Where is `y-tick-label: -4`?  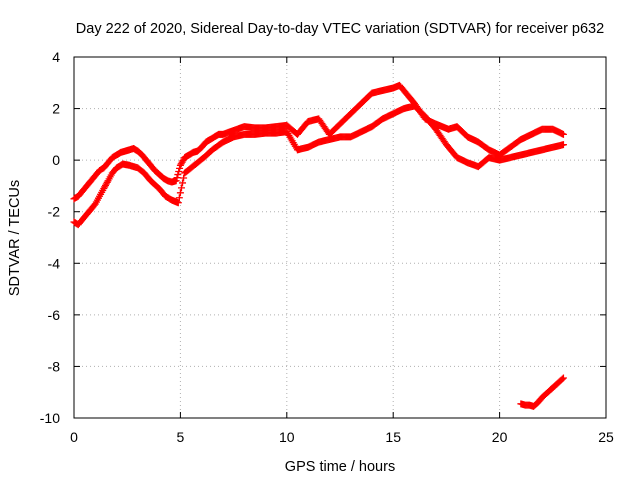
y-tick-label: -4 is located at coordinates (54, 263).